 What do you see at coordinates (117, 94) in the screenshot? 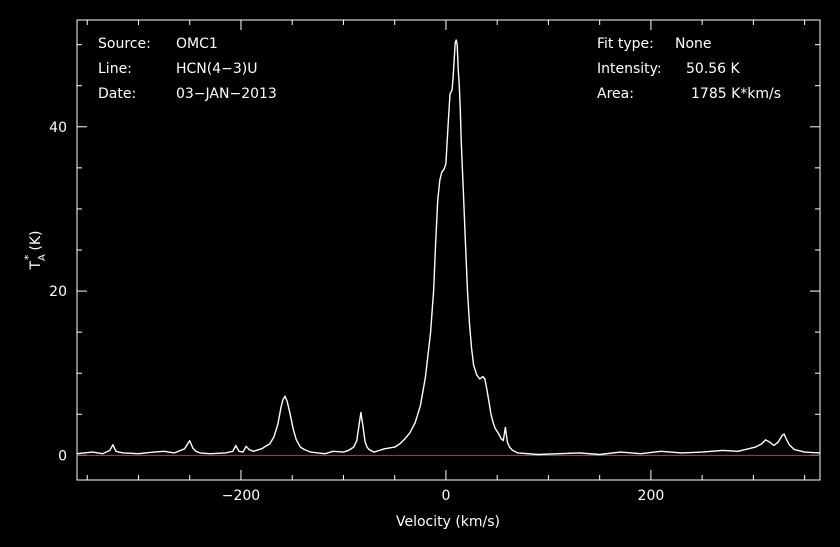
I see `date-label: Date:` at bounding box center [117, 94].